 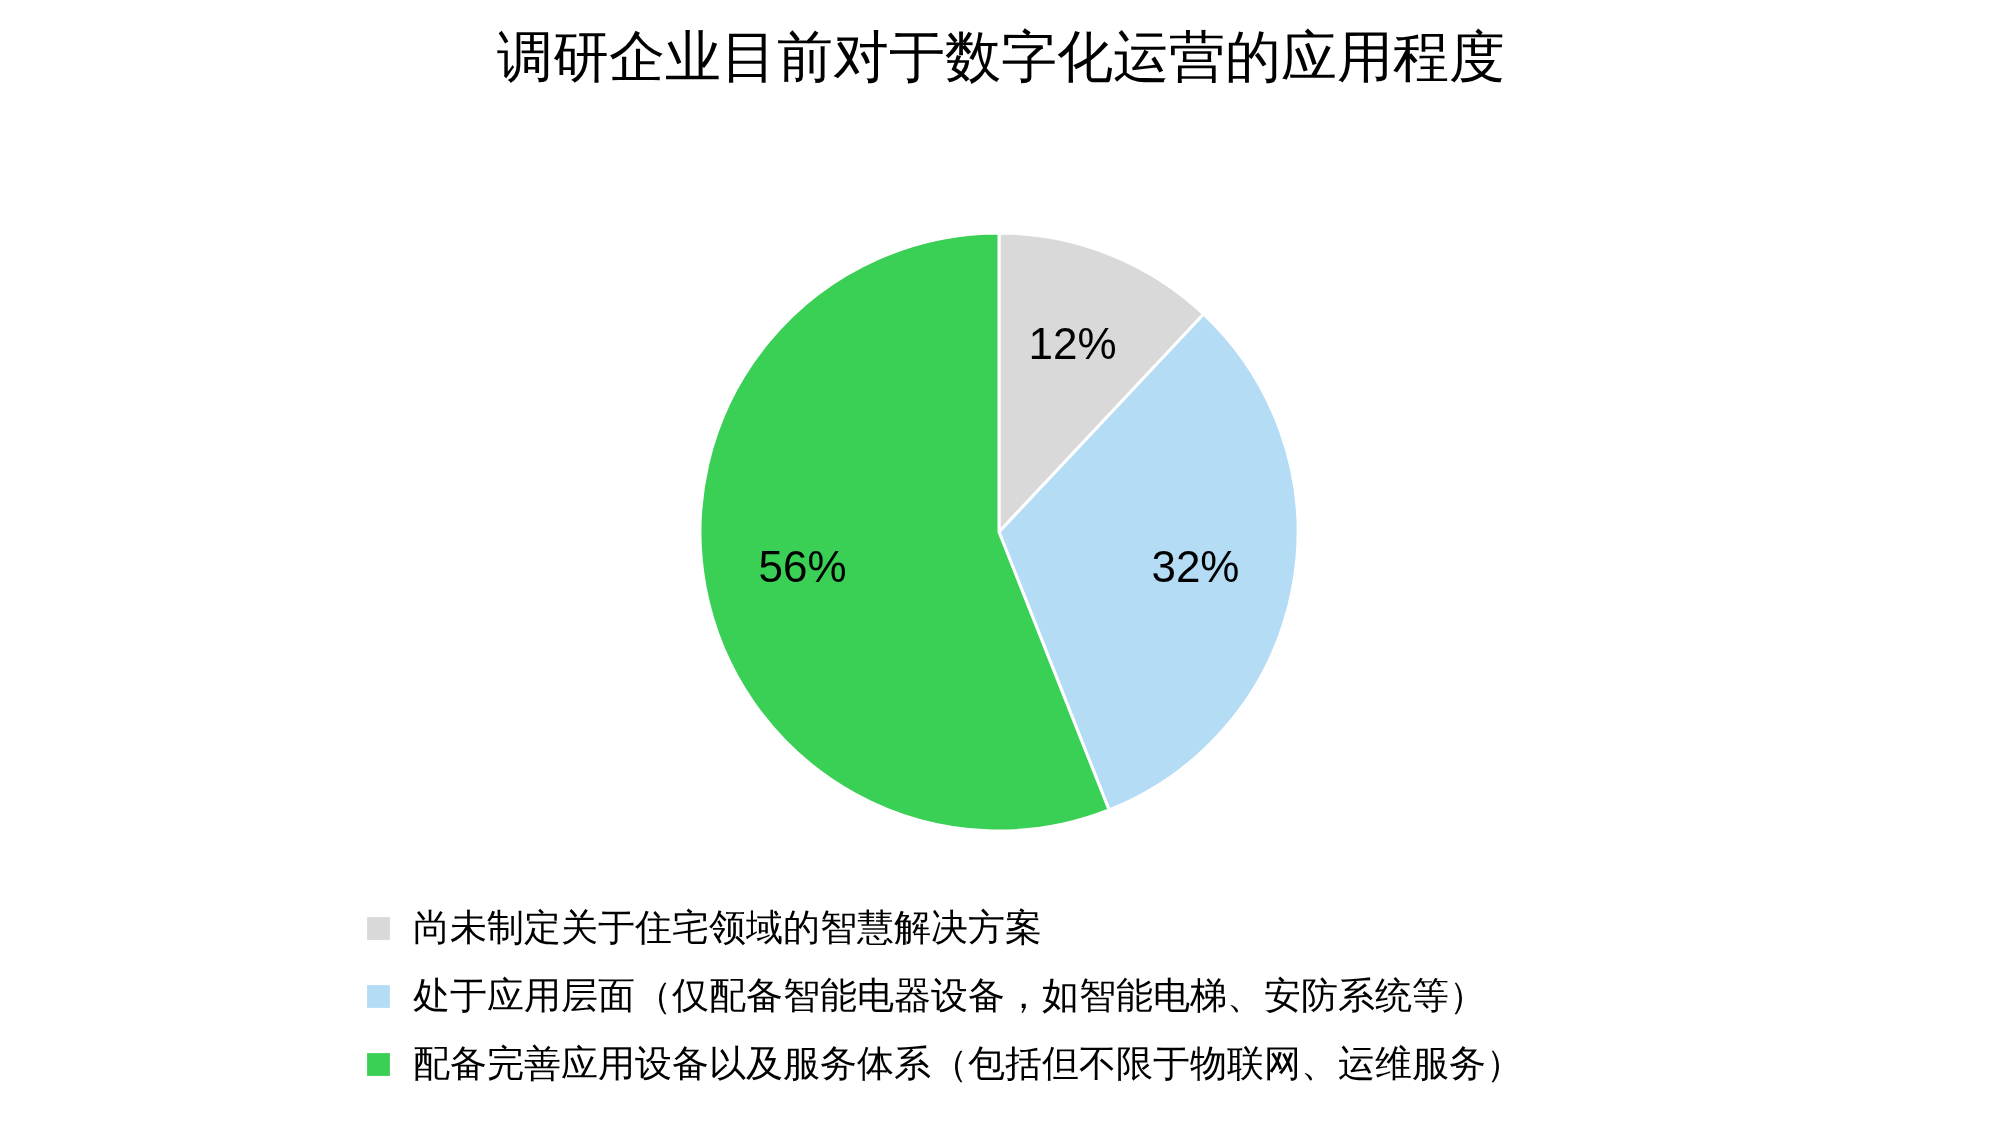 I want to click on legend-label: 配备完善应用设备以及服务体系（包括但不限于物联网、运维服务）, so click(x=968, y=1063).